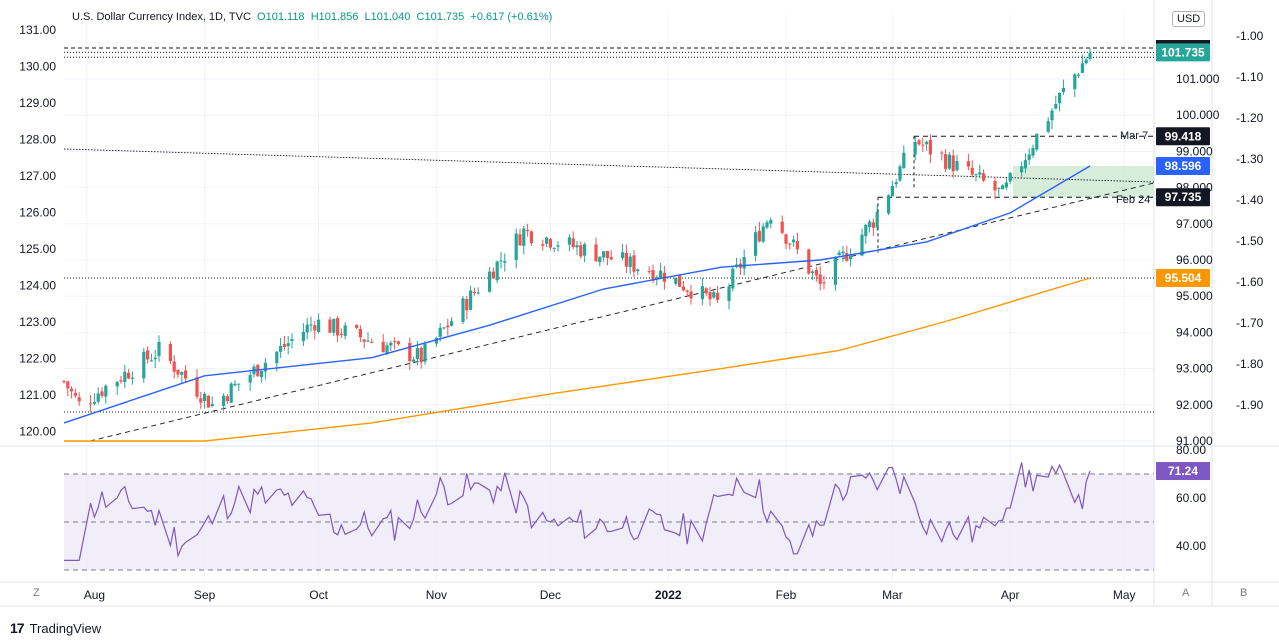 The image size is (1279, 644). Describe the element at coordinates (786, 595) in the screenshot. I see `x-axis-tick: Feb` at that location.